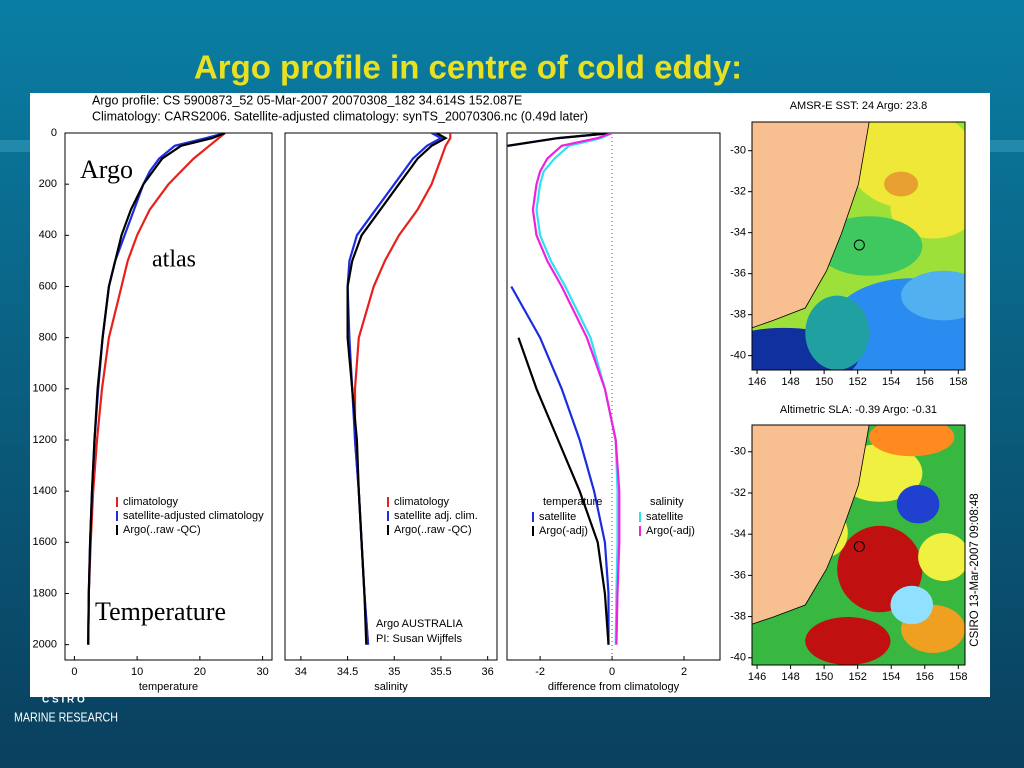  What do you see at coordinates (63, 700) in the screenshot?
I see `logo-line: C S I R O` at bounding box center [63, 700].